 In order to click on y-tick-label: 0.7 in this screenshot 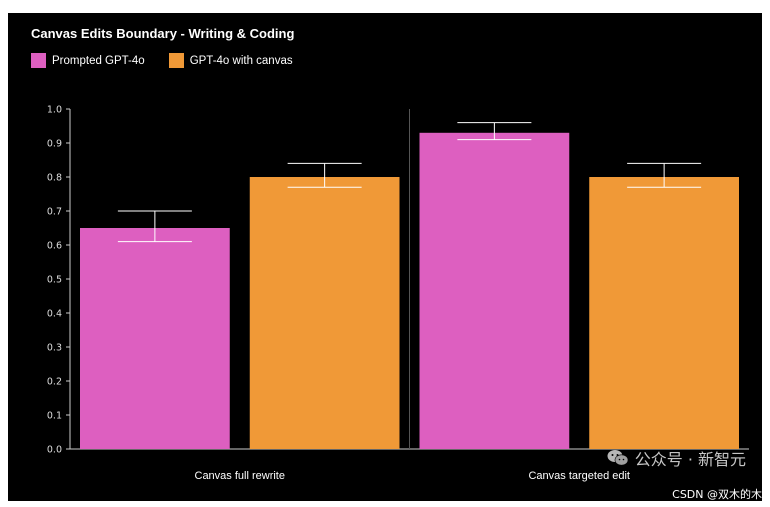, I will do `click(54, 212)`.